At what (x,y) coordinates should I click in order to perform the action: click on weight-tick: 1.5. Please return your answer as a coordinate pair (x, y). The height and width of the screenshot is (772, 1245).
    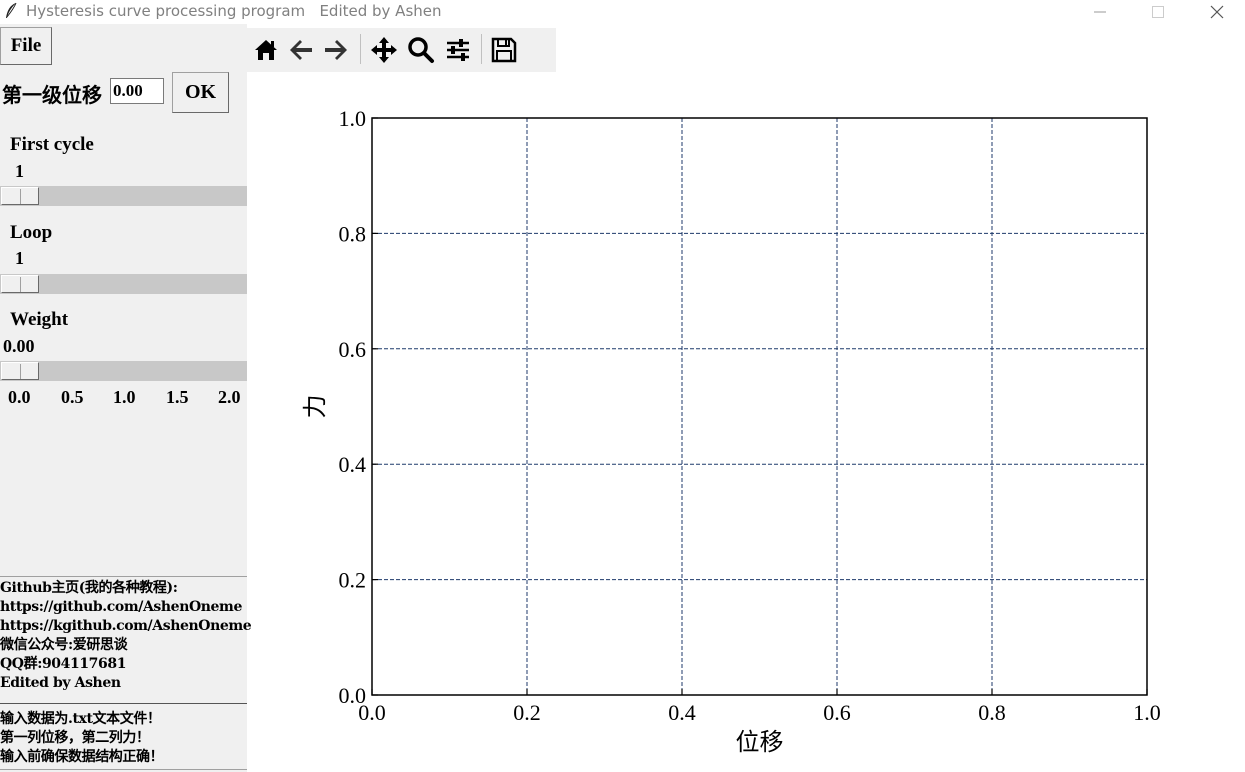
    Looking at the image, I should click on (177, 397).